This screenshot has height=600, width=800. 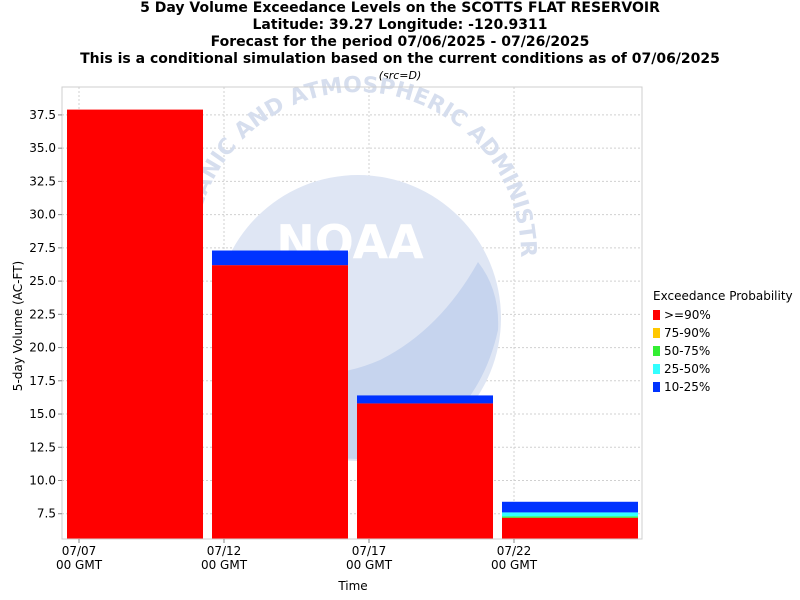 I want to click on legend-label: 50-75%, so click(x=687, y=351).